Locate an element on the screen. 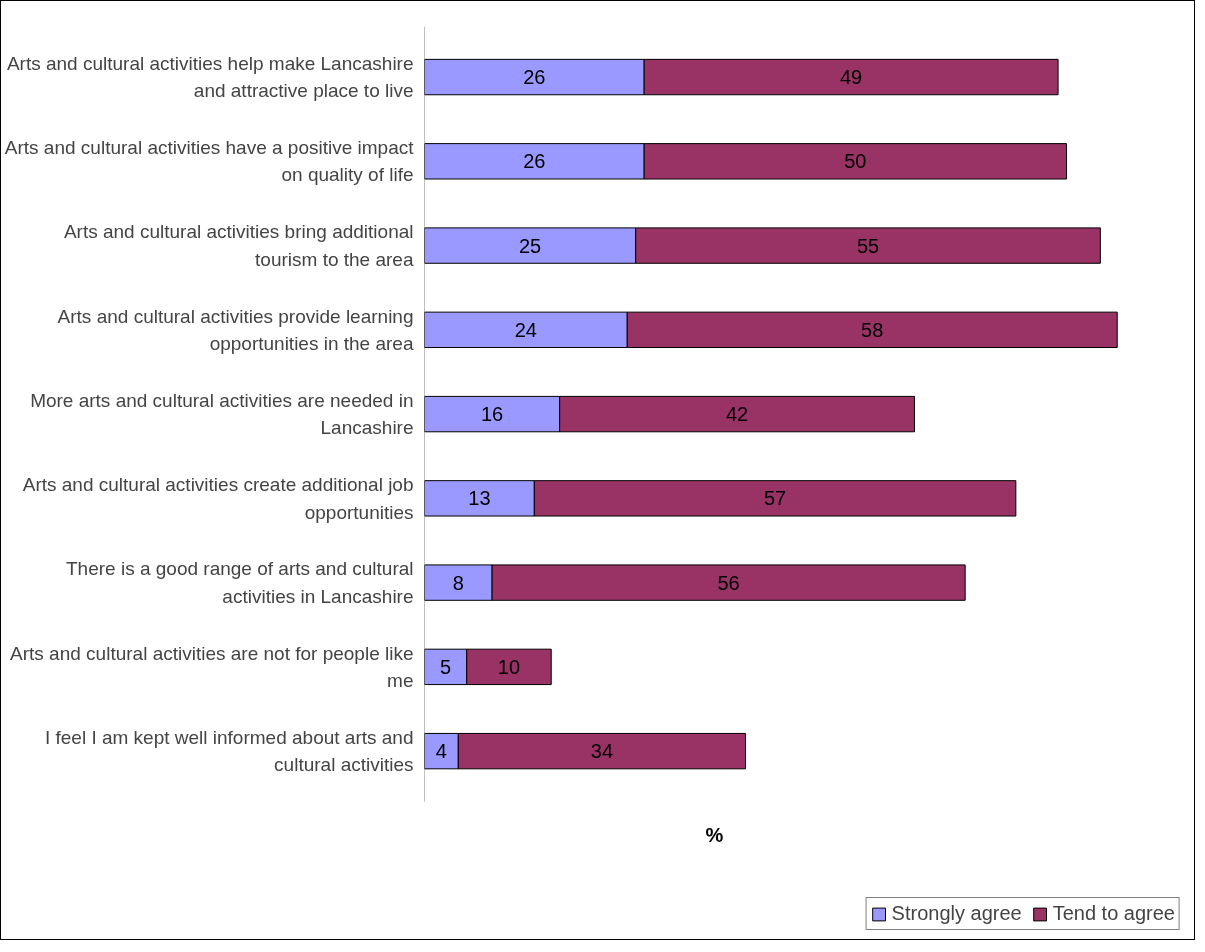 The height and width of the screenshot is (952, 1205). data-label: 56 is located at coordinates (728, 582).